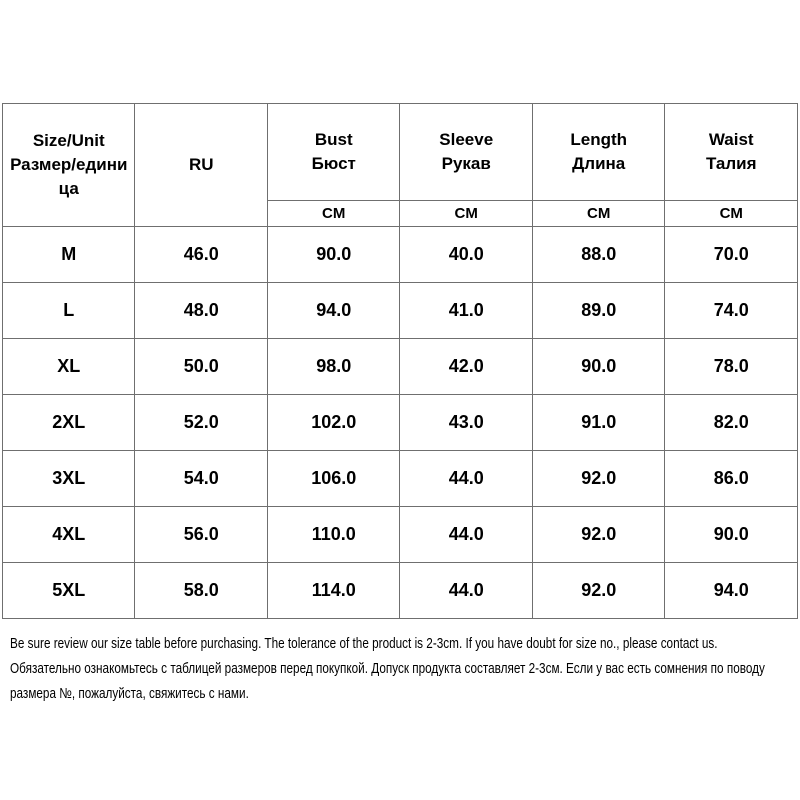 Image resolution: width=800 pixels, height=800 pixels. I want to click on header-bust: Bust Бюст, so click(333, 152).